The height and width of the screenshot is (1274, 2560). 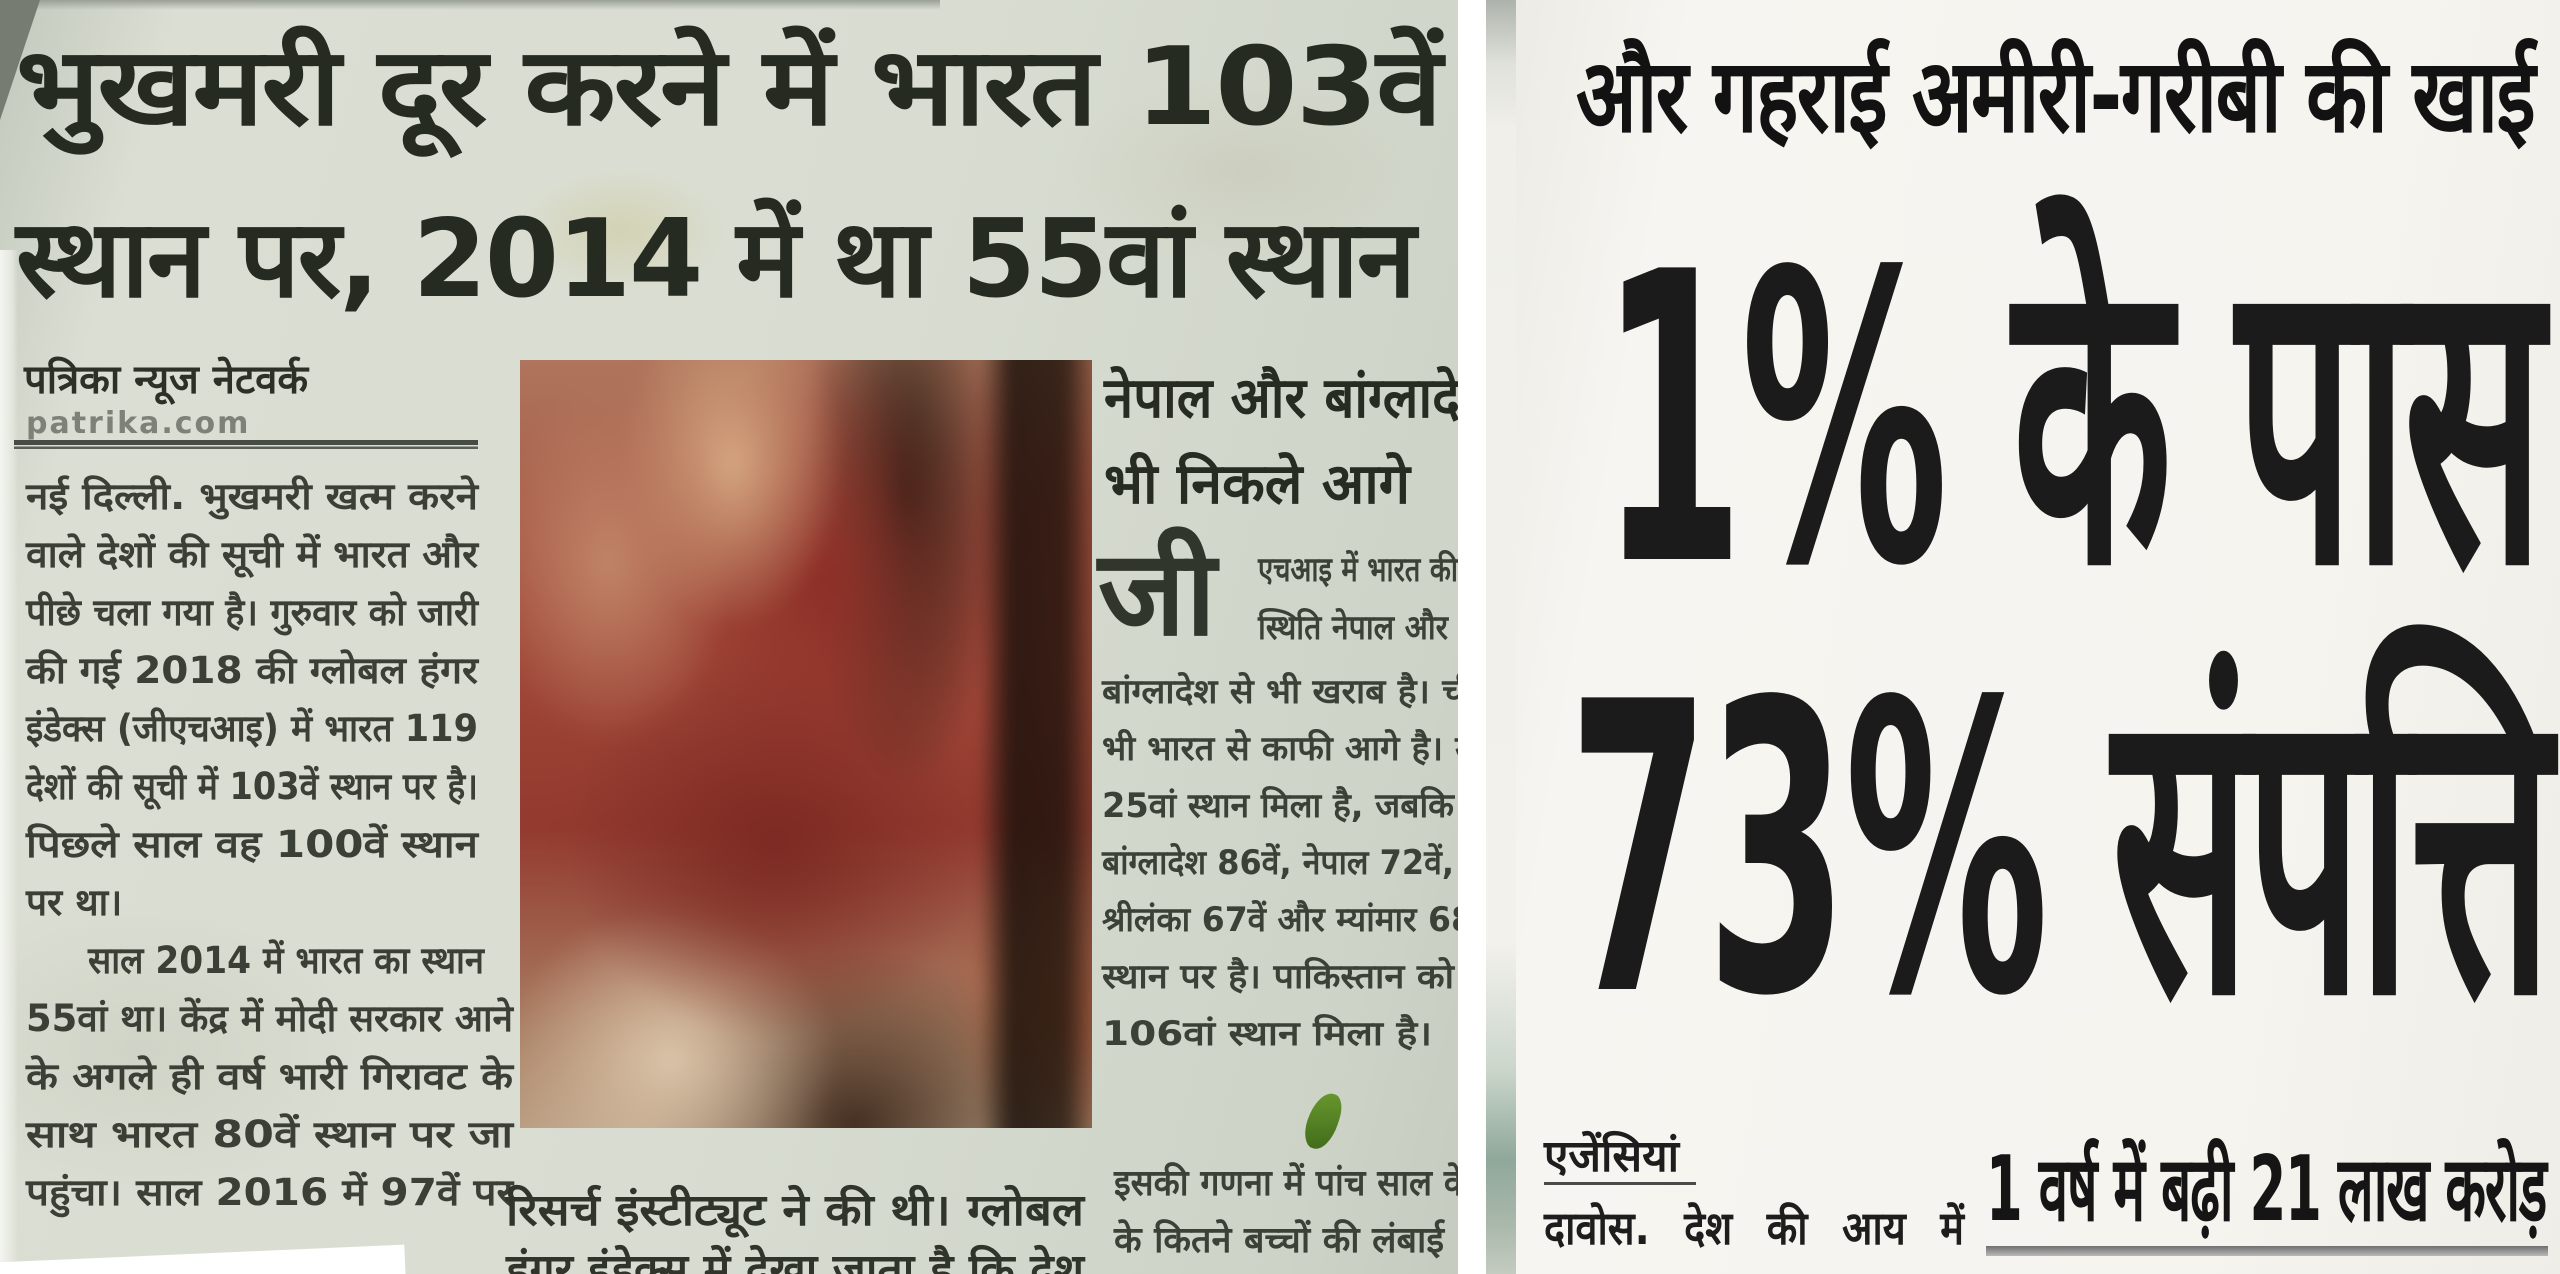 What do you see at coordinates (252, 844) in the screenshot?
I see `body-line: पिछले साल वह 100वें स्थान` at bounding box center [252, 844].